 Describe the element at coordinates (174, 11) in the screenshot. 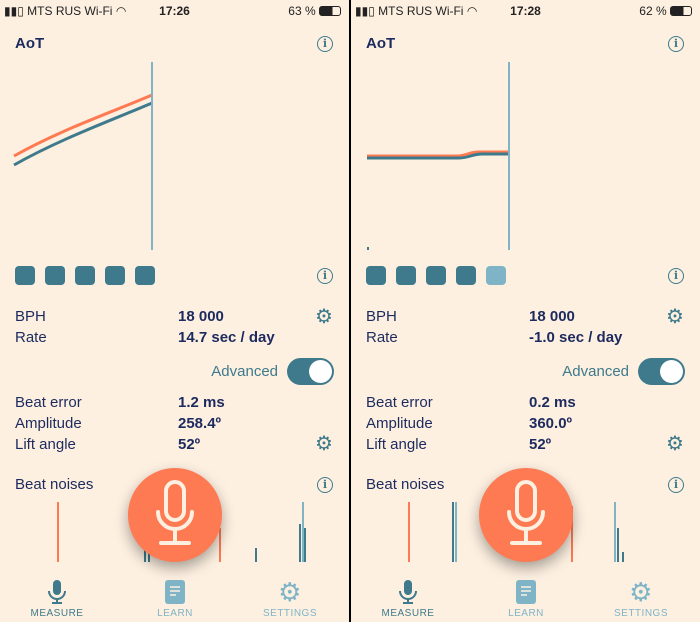

I see `status-time: 17:26` at that location.